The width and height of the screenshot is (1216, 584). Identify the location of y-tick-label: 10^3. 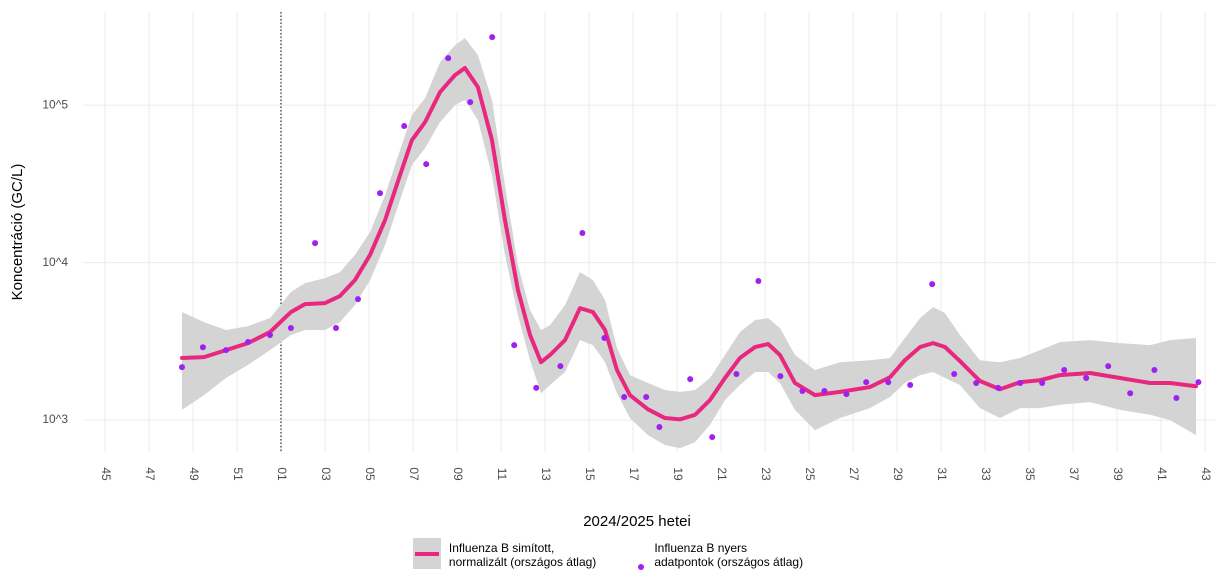
(55, 419).